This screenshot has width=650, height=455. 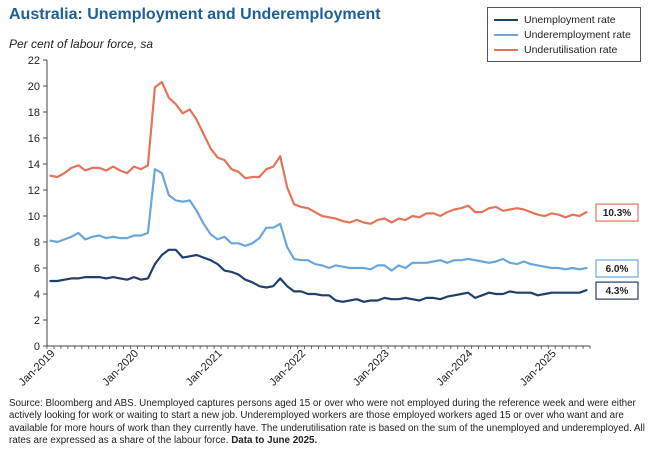 I want to click on x-tick-label: Jan-2020, so click(x=120, y=368).